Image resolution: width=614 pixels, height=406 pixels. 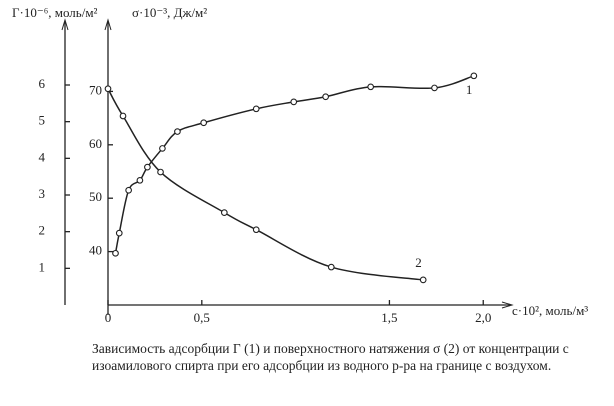 I want to click on y2-arrow, so click(x=108, y=24).